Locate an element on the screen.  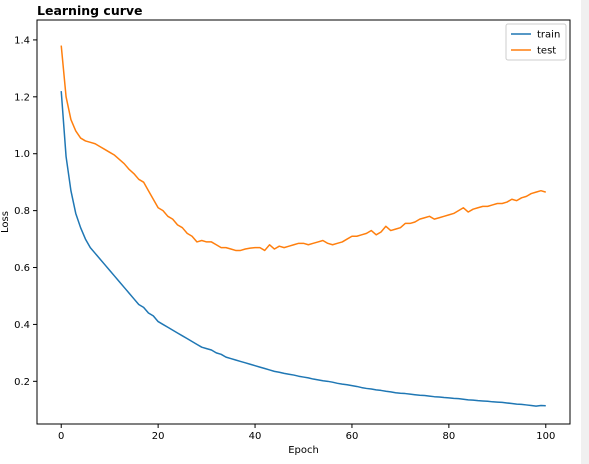
chart-title: Learning curve is located at coordinates (90, 10).